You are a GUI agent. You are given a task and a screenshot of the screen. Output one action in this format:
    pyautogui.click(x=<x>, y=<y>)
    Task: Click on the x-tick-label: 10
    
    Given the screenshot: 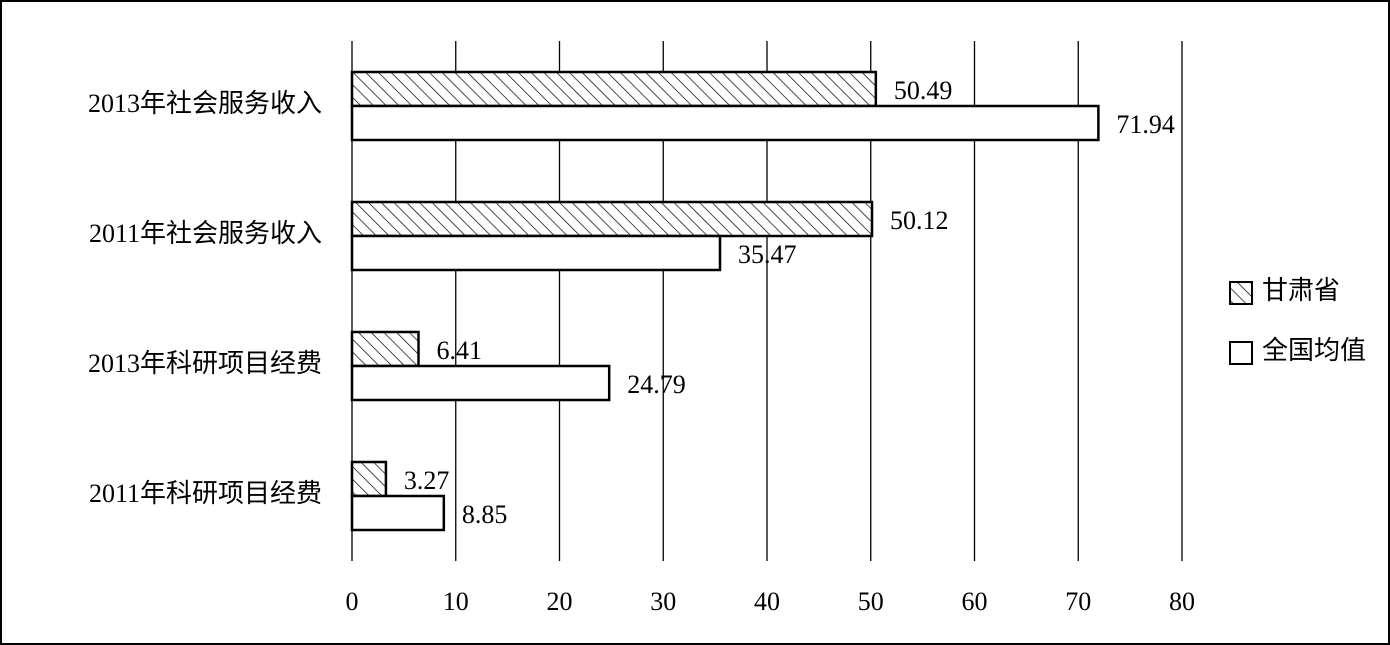 What is the action you would take?
    pyautogui.click(x=456, y=601)
    